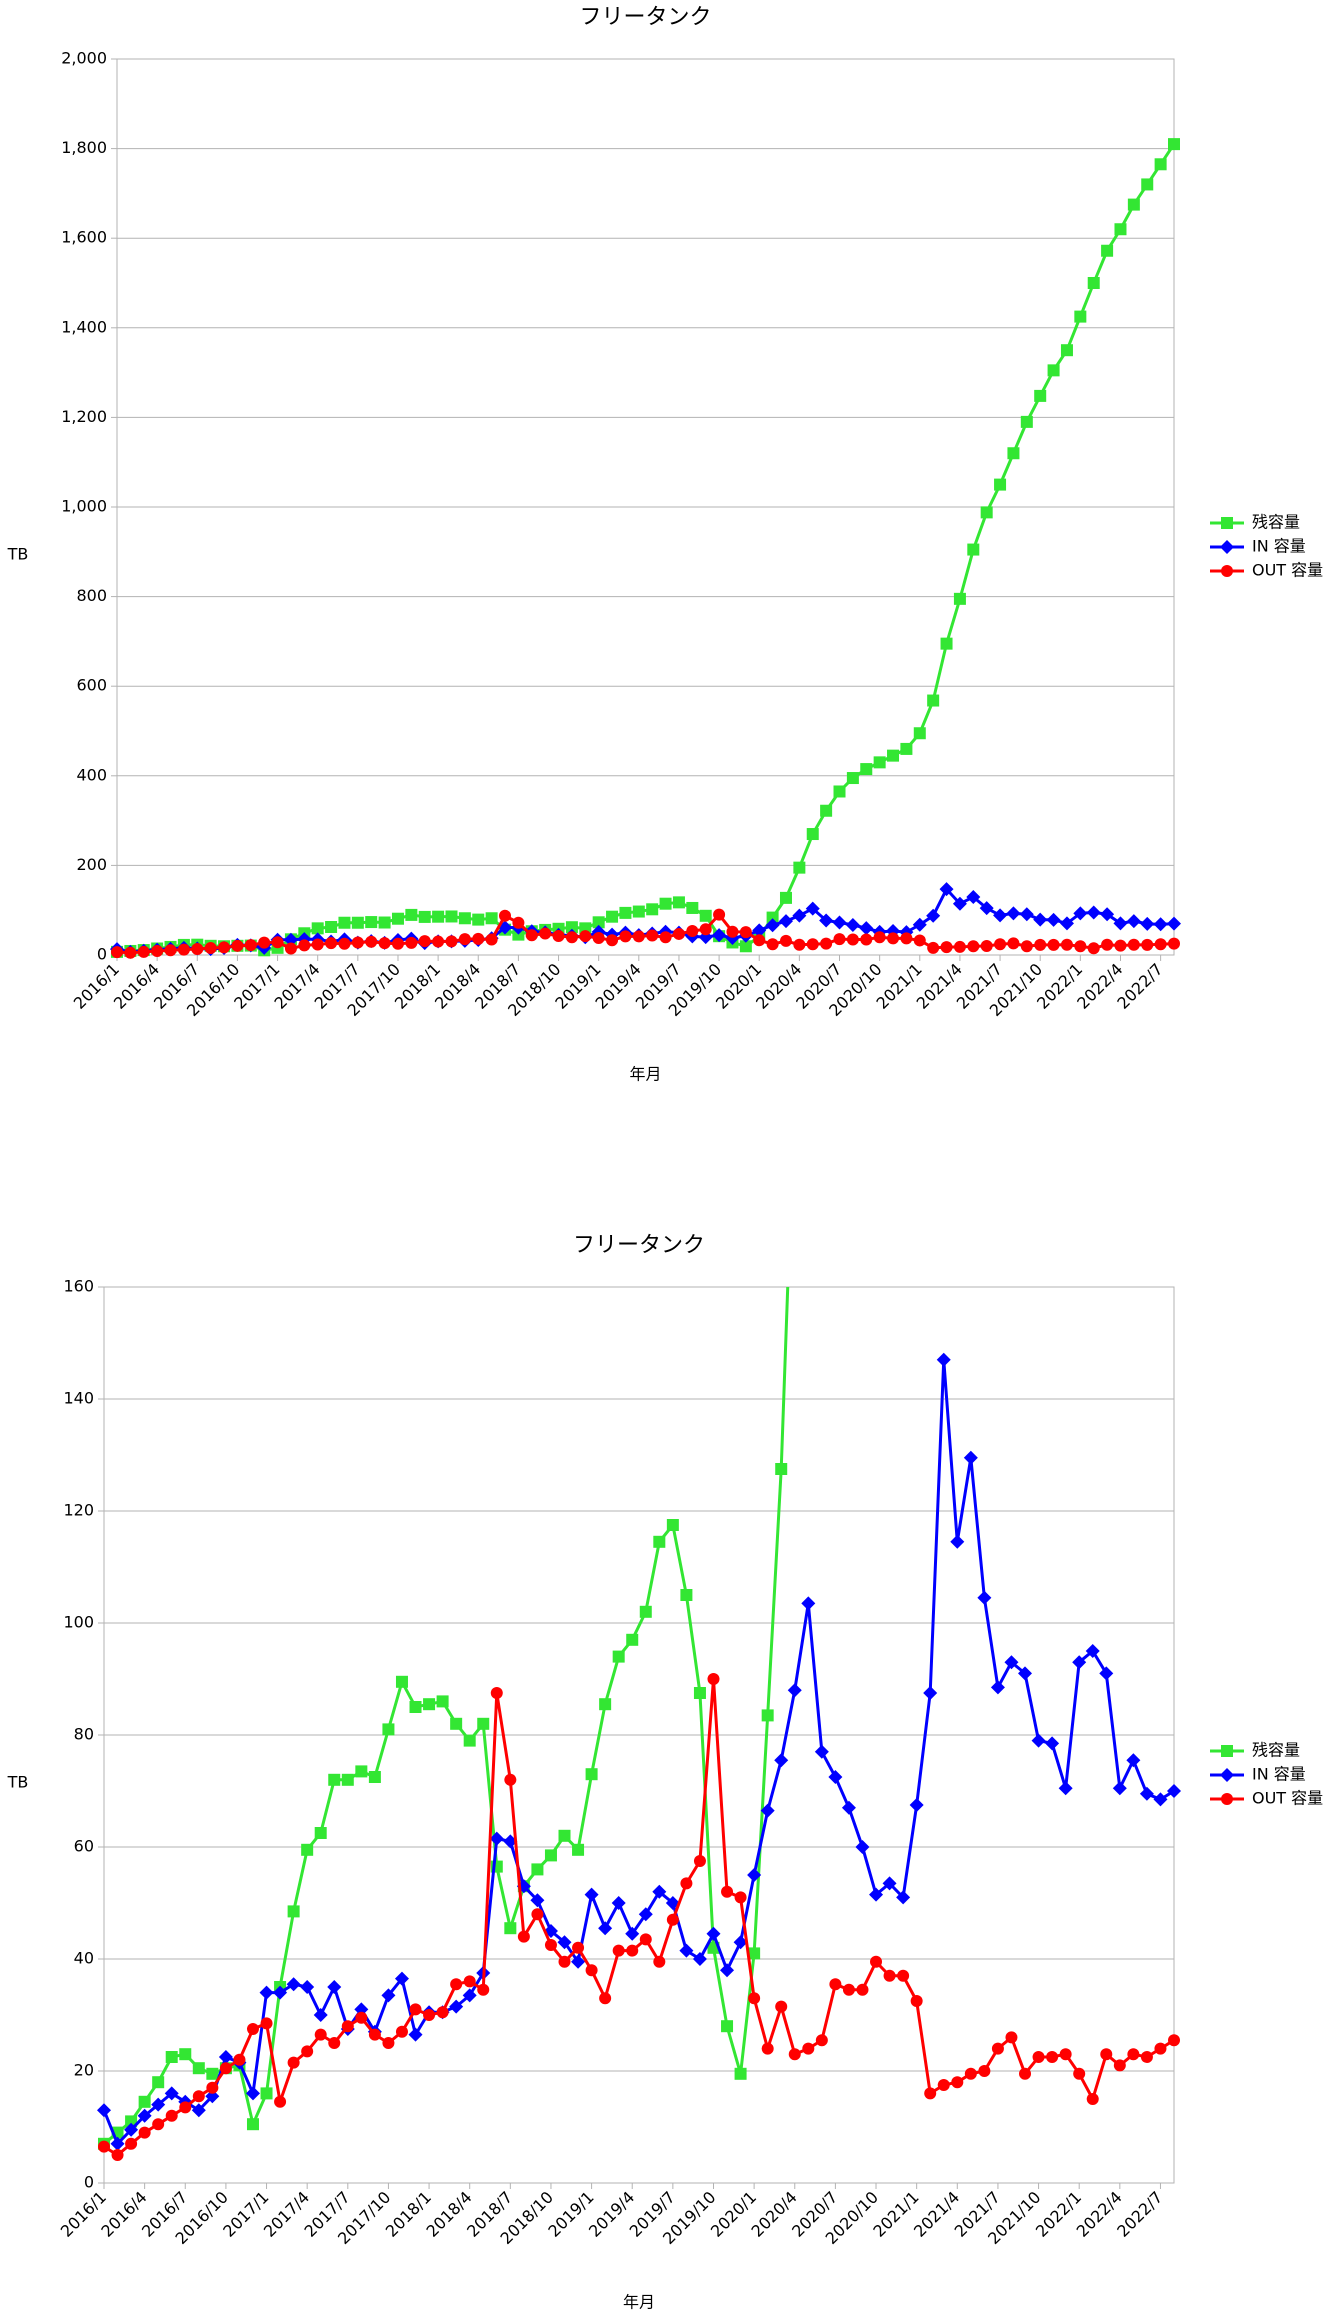  What do you see at coordinates (84, 506) in the screenshot?
I see `y-tick-label: 1,000` at bounding box center [84, 506].